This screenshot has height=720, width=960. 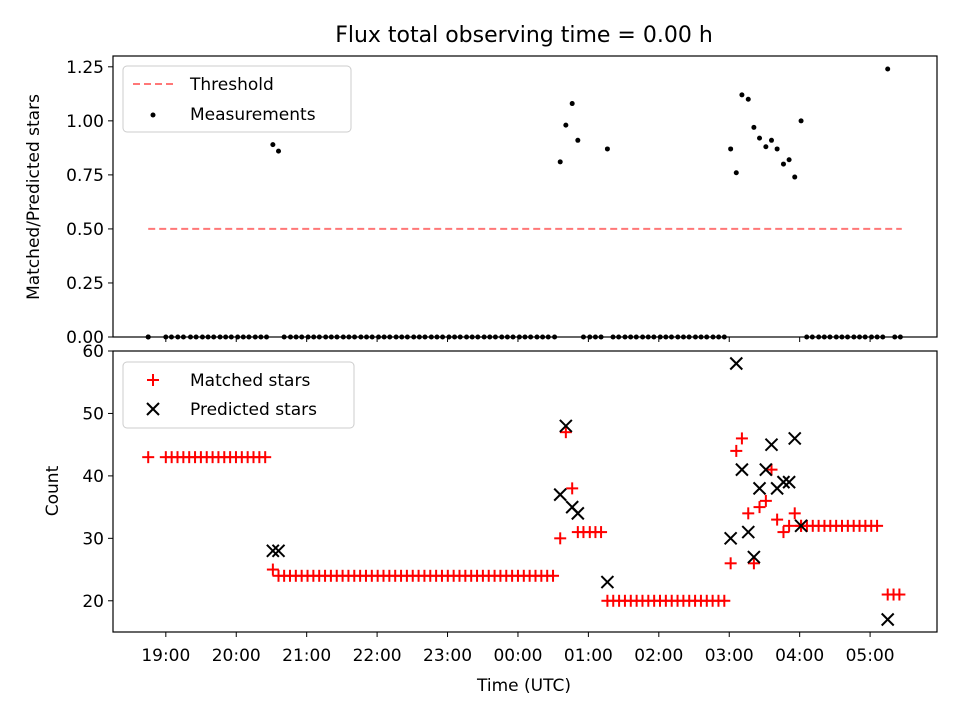 I want to click on x-tick-label: 02:00, so click(x=658, y=656).